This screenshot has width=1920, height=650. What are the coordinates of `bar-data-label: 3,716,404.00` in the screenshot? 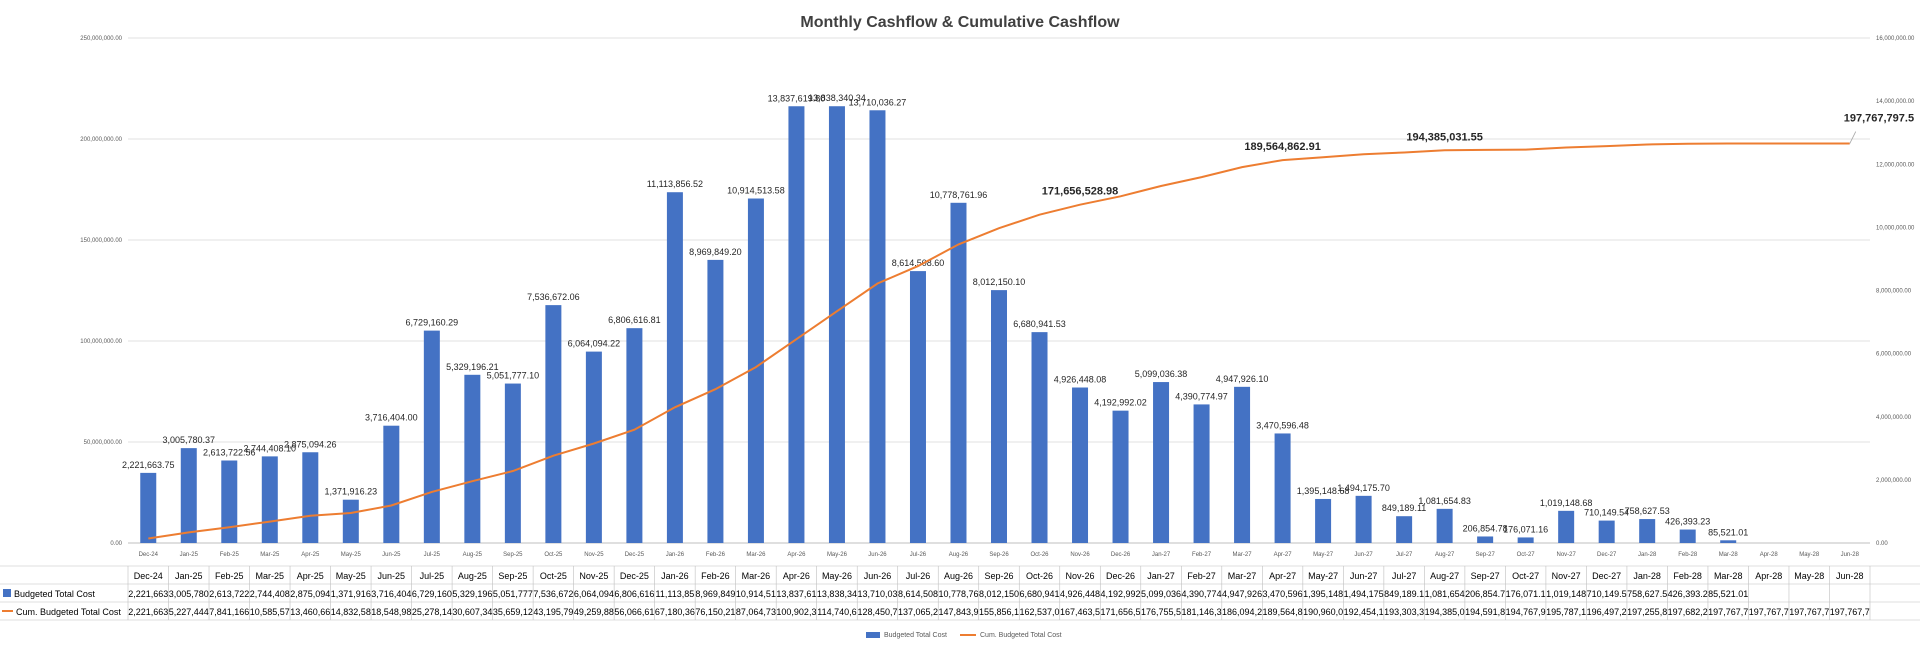 It's located at (391, 418).